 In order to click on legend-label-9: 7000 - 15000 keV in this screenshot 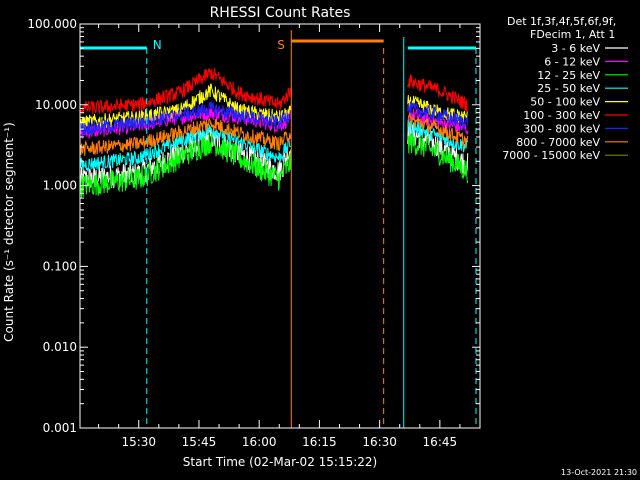, I will do `click(551, 155)`.